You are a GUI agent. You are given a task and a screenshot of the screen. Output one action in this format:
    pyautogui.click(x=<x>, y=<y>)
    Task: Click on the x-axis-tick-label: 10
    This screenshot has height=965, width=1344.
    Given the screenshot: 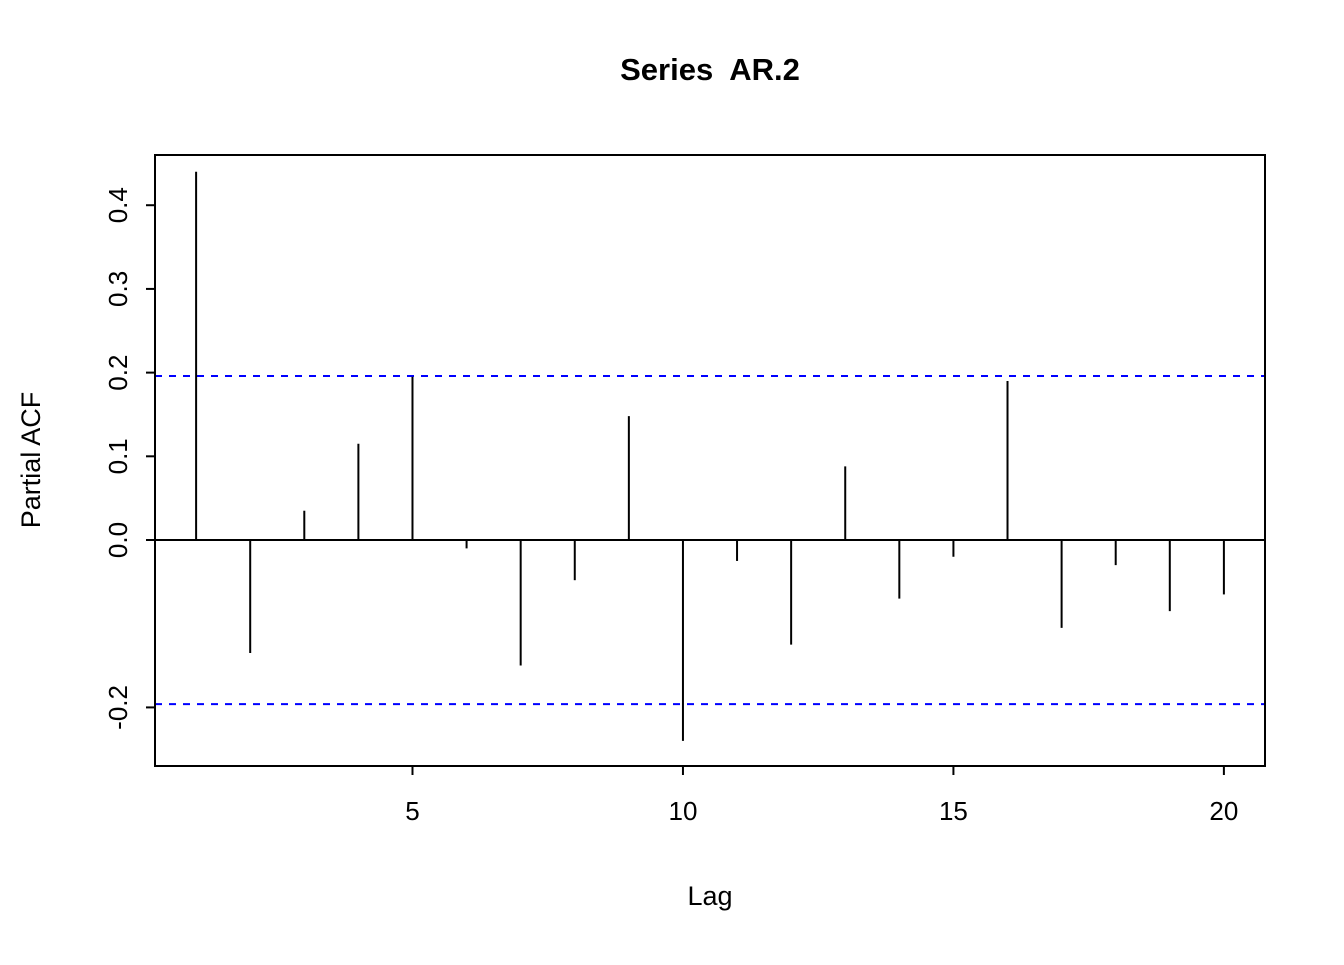 What is the action you would take?
    pyautogui.click(x=682, y=811)
    